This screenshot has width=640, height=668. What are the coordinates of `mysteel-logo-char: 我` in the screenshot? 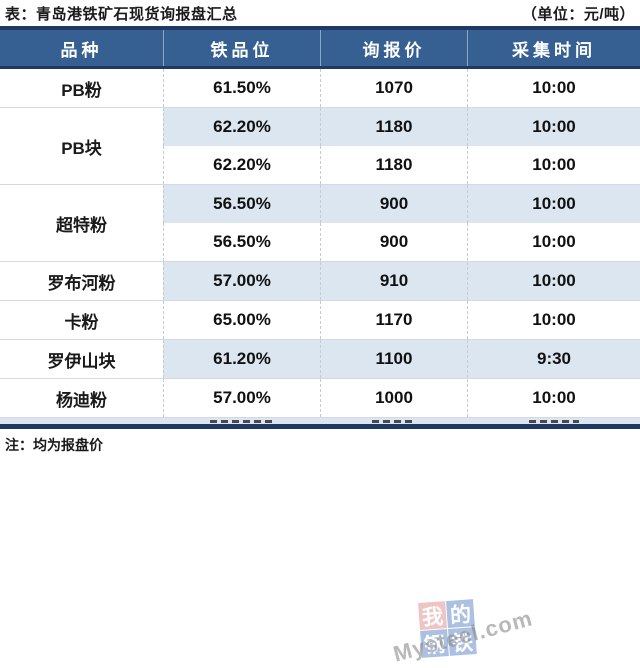 It's located at (432, 615).